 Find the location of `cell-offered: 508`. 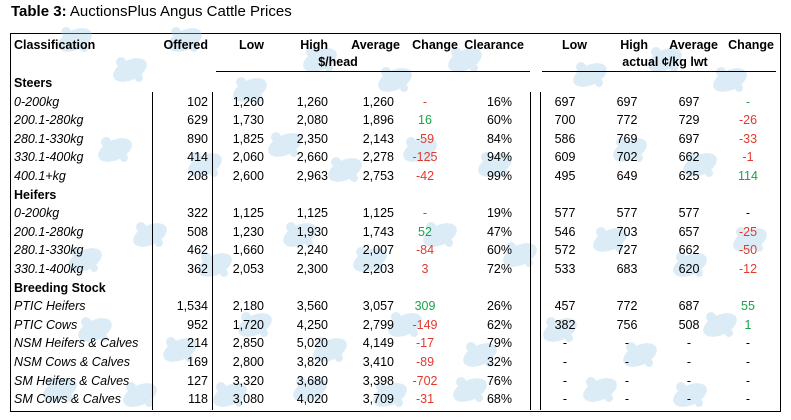

cell-offered: 508 is located at coordinates (197, 231).